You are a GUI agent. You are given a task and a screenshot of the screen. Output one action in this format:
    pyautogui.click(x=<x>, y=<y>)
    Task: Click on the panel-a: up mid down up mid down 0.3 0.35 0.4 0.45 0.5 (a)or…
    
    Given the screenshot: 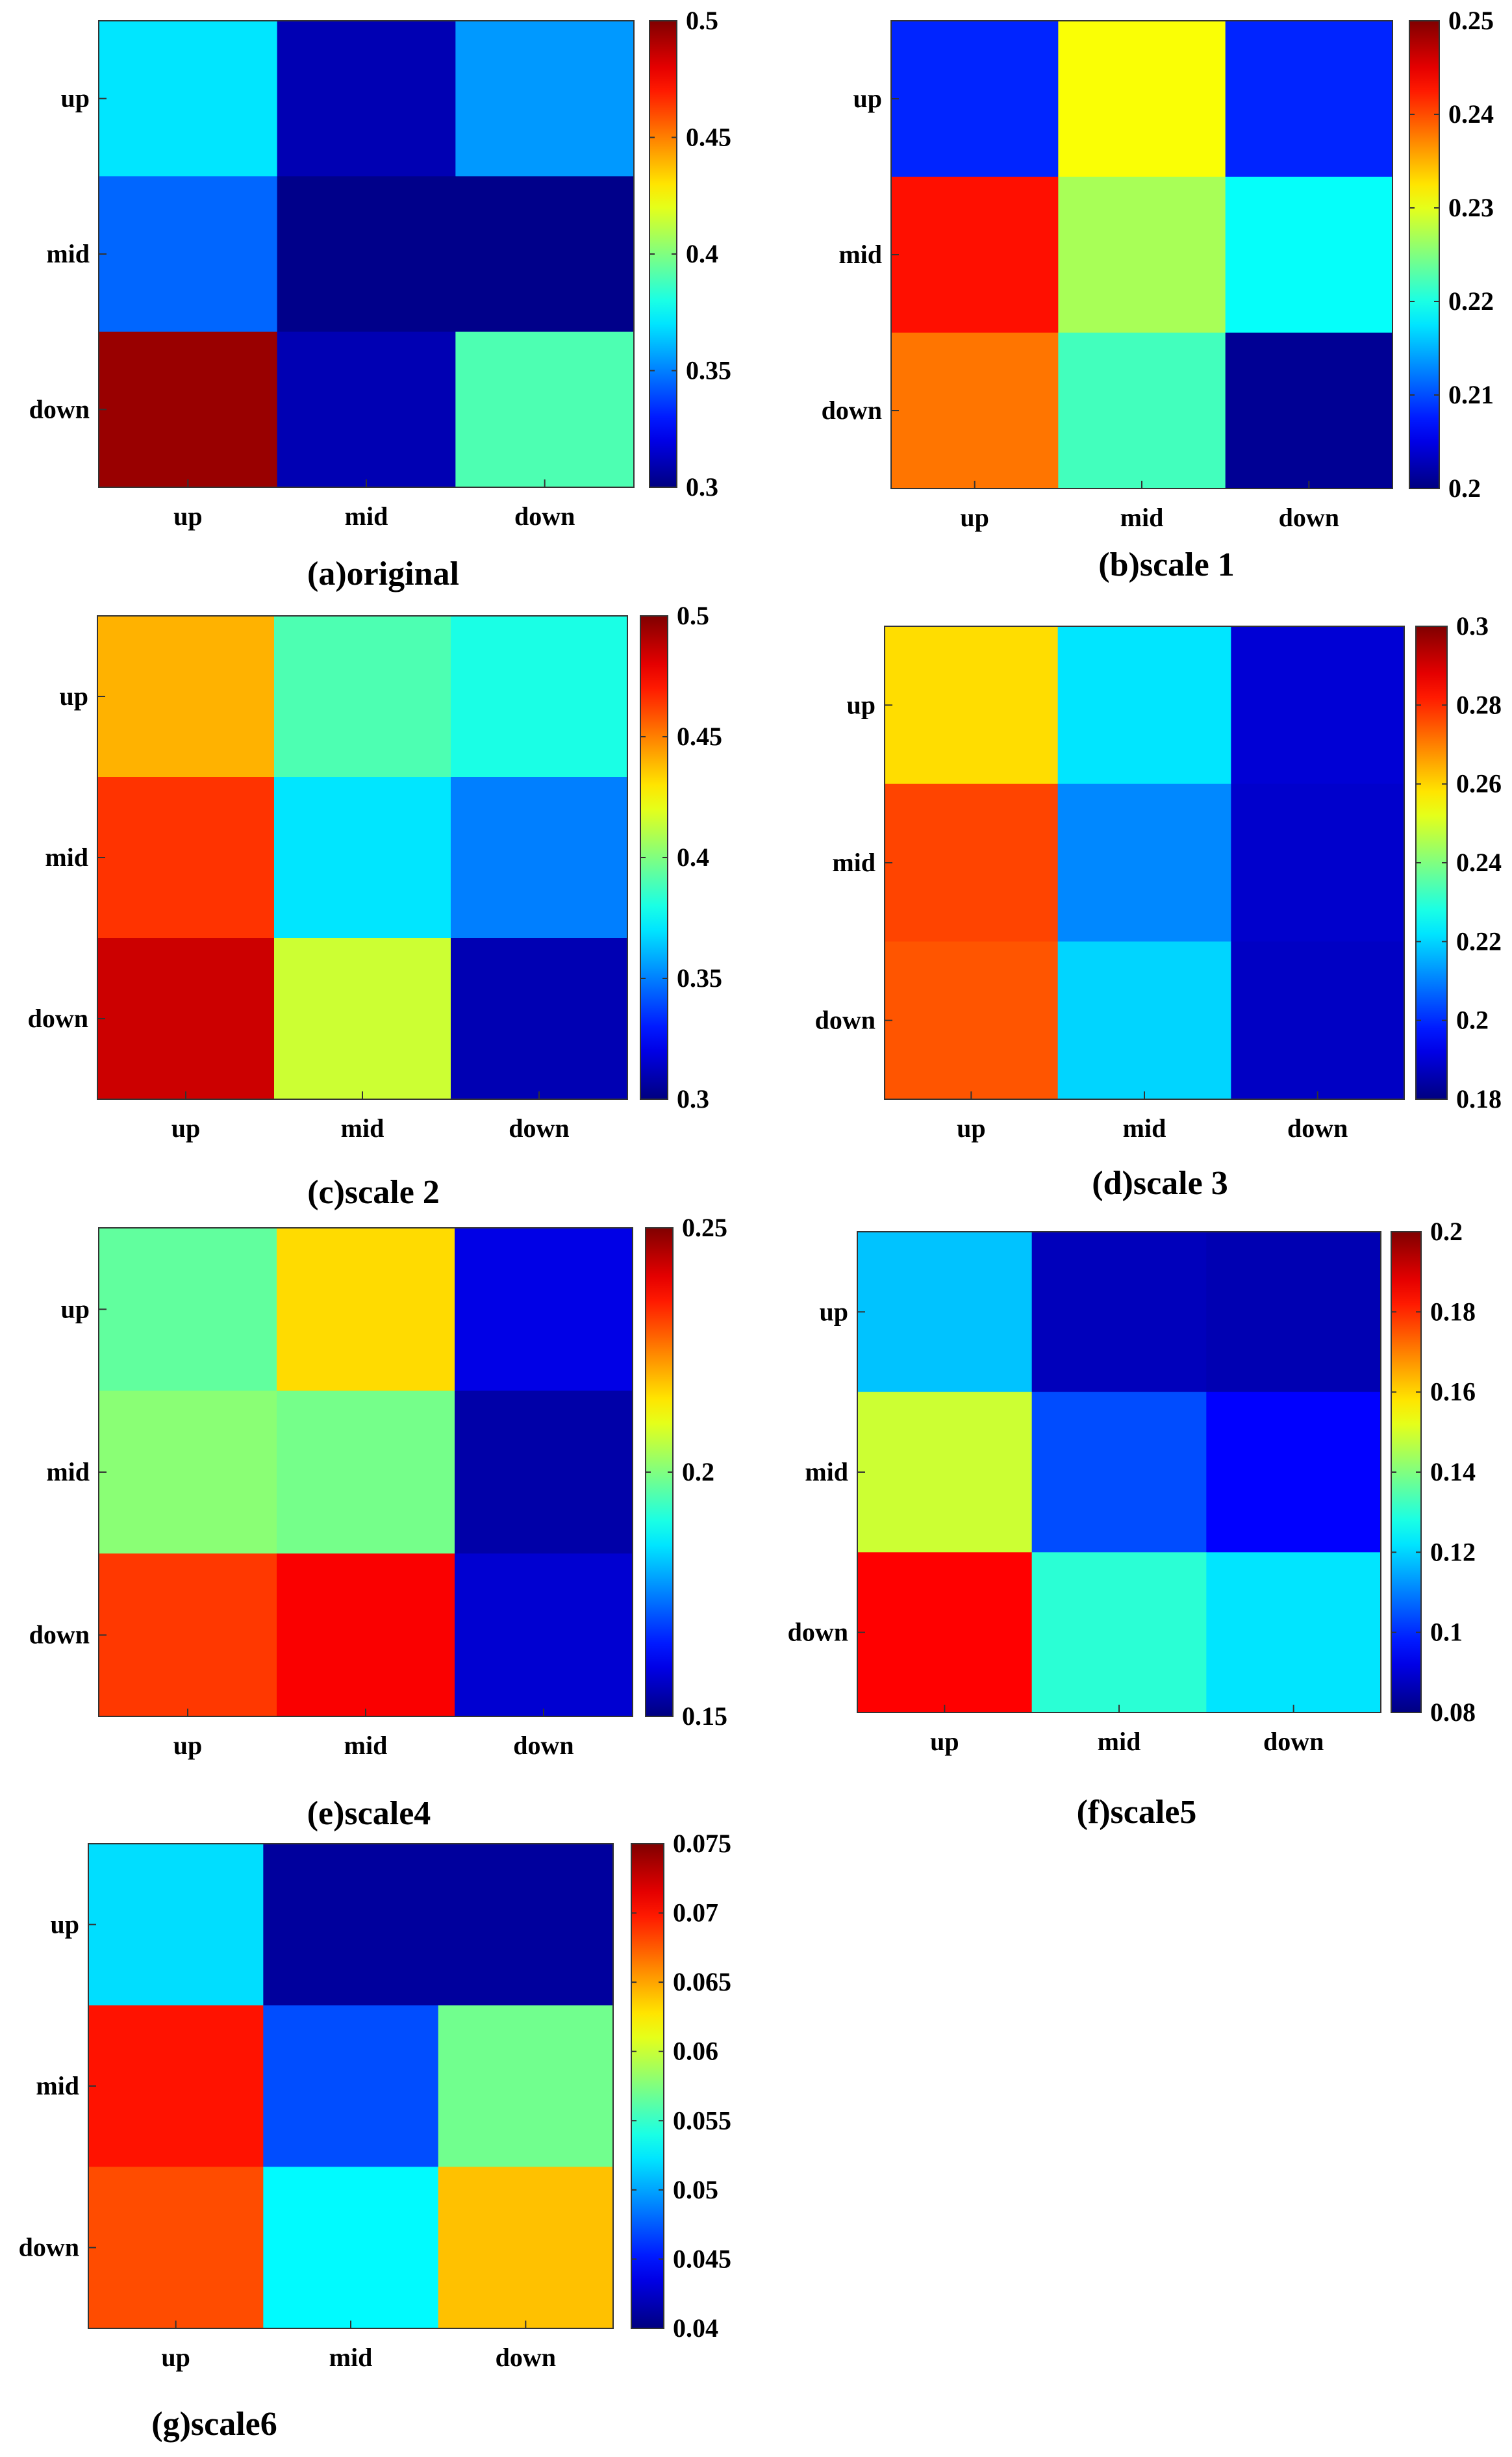 What is the action you would take?
    pyautogui.click(x=380, y=299)
    